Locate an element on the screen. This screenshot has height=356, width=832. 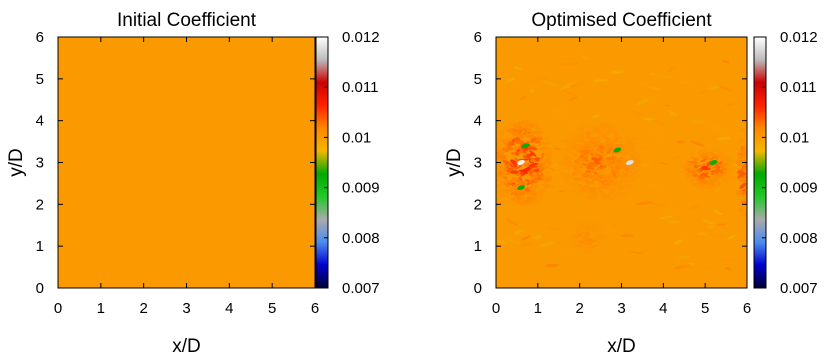
y-tick-label: 3 is located at coordinates (478, 163).